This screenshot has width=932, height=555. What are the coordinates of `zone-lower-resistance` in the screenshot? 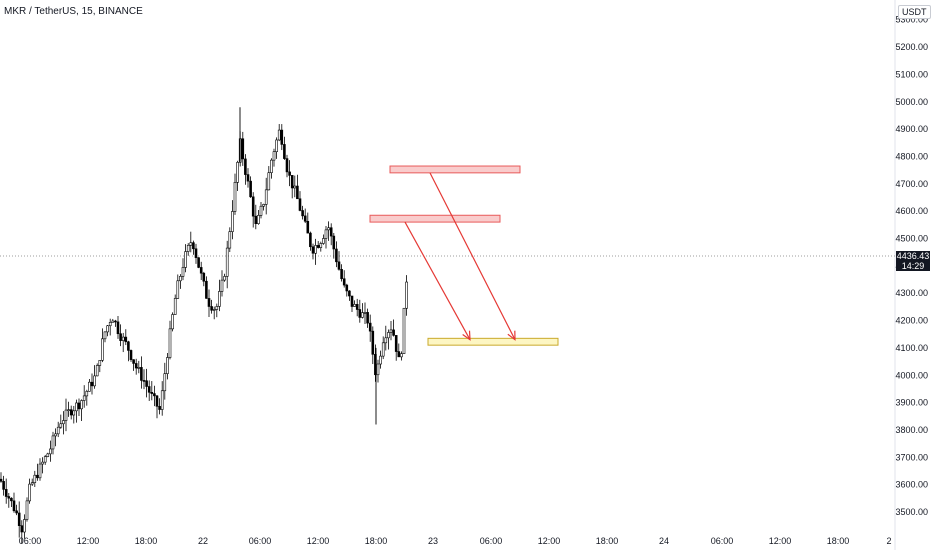 It's located at (435, 218).